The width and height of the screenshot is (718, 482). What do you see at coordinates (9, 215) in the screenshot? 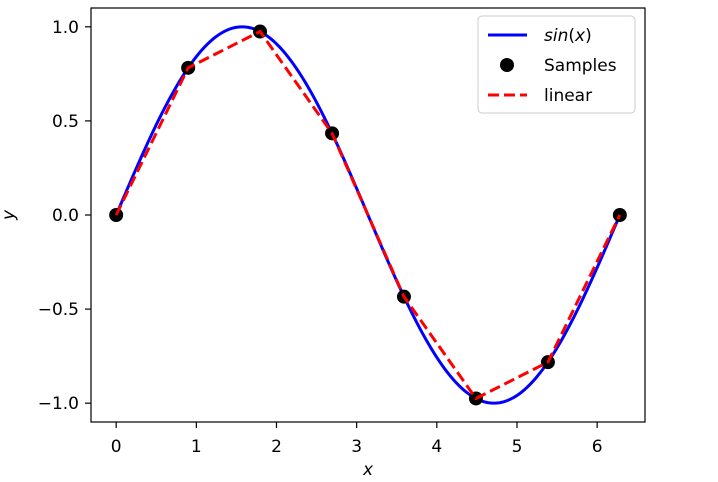
I see `y-axis-label: y` at bounding box center [9, 215].